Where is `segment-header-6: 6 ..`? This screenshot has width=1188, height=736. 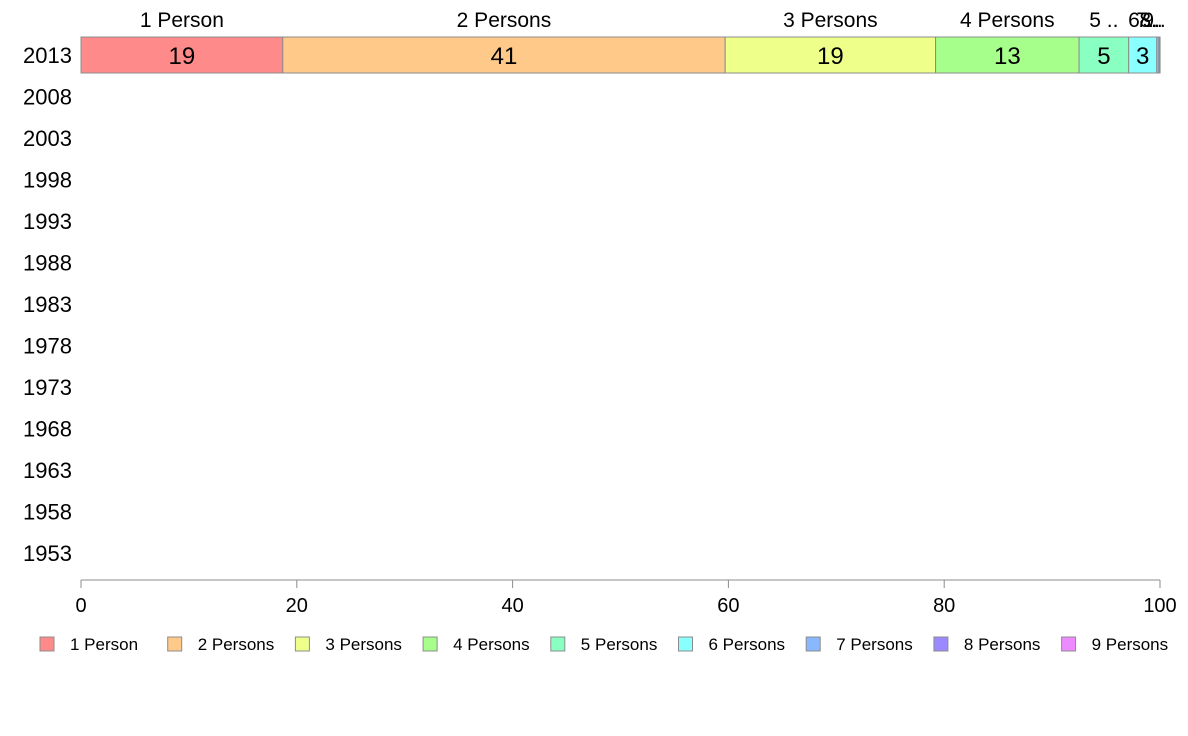 segment-header-6: 6 .. is located at coordinates (1142, 20).